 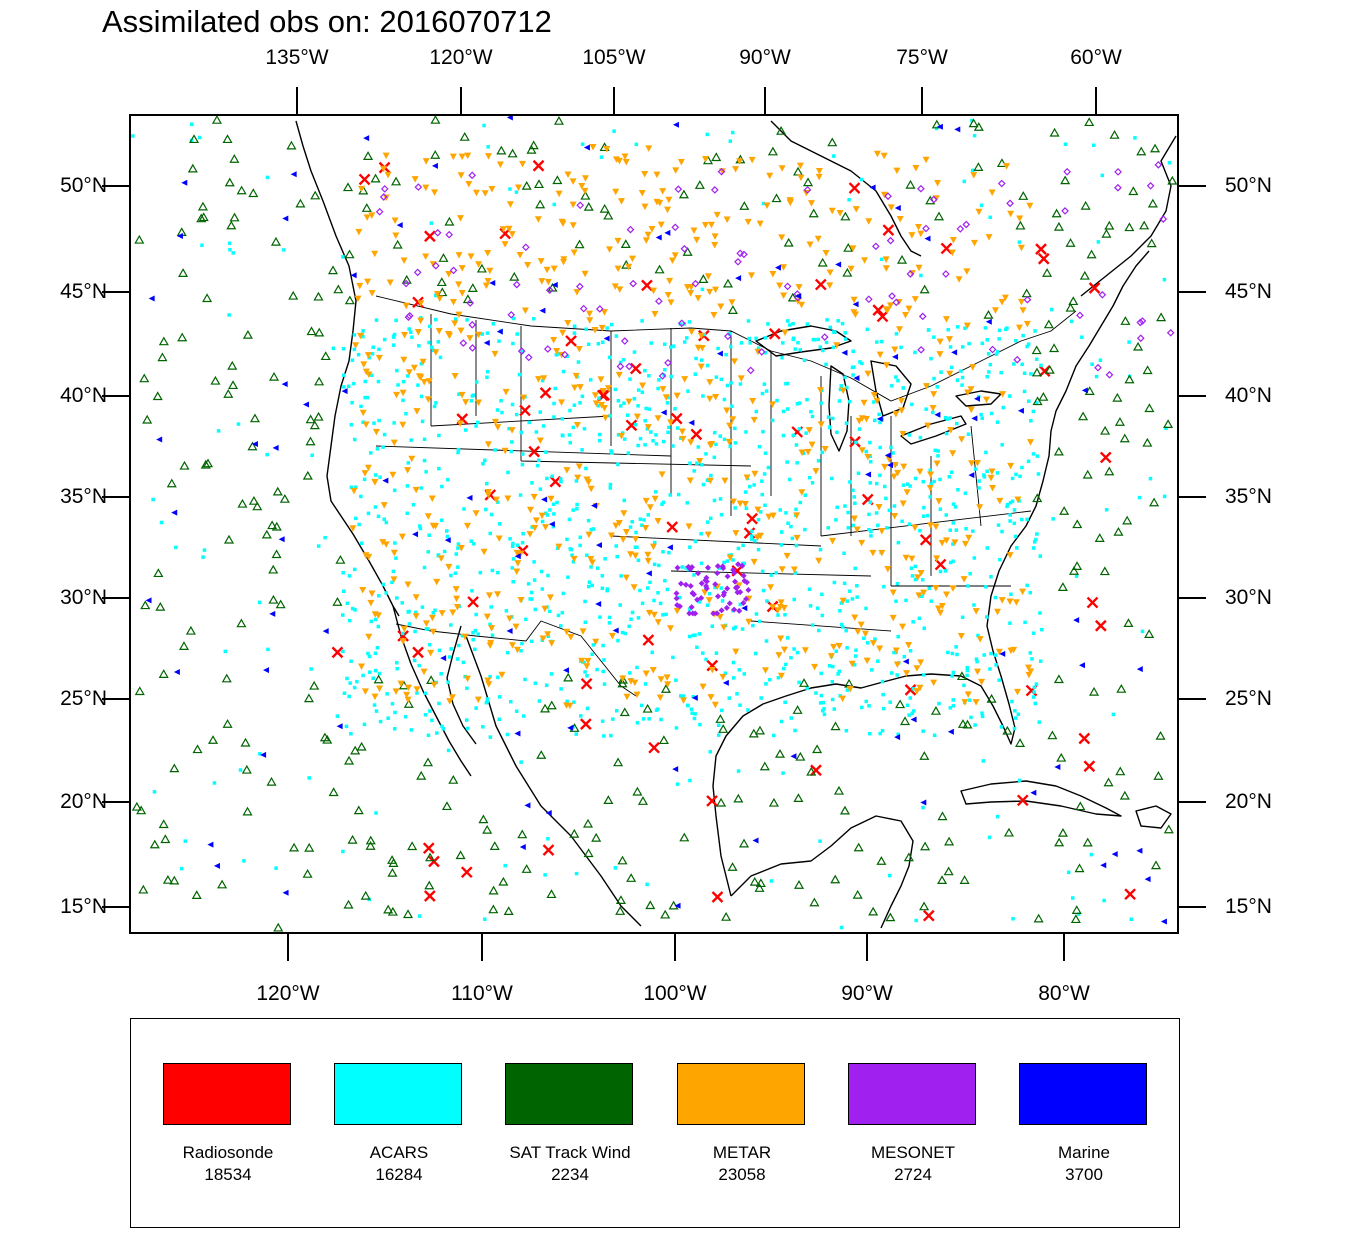 I want to click on legend-label: SAT Track Wind, so click(x=570, y=1152).